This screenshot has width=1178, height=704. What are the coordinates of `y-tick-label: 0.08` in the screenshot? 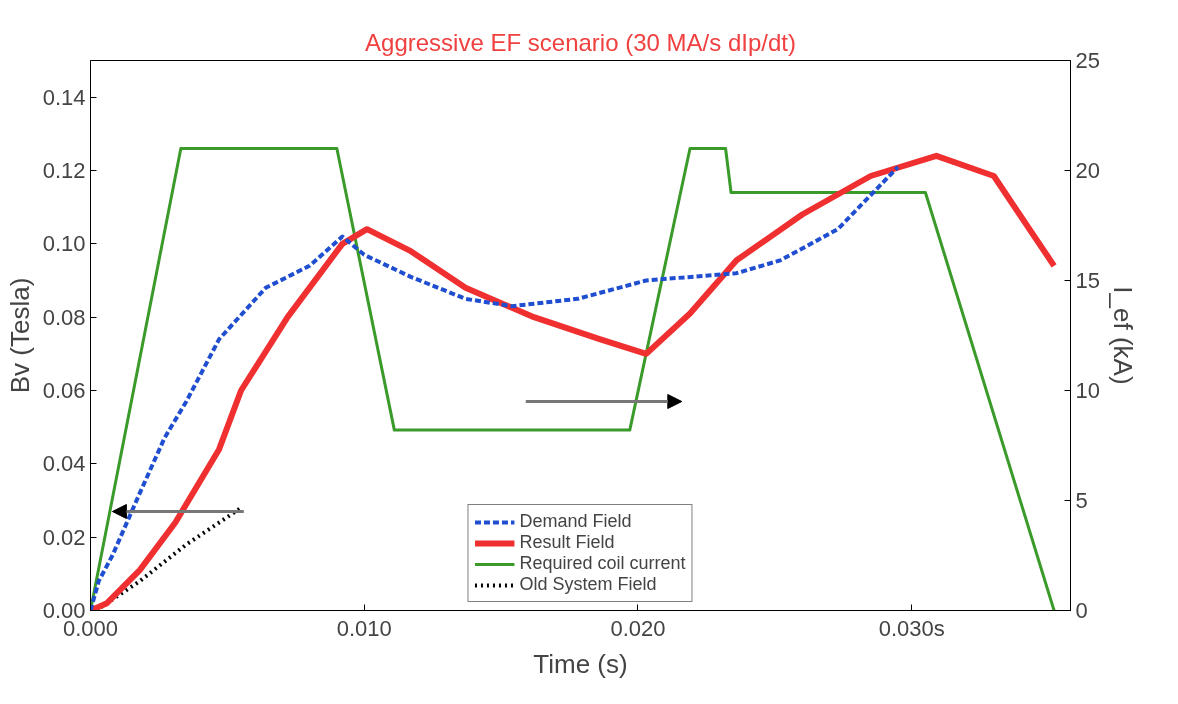 It's located at (64, 317).